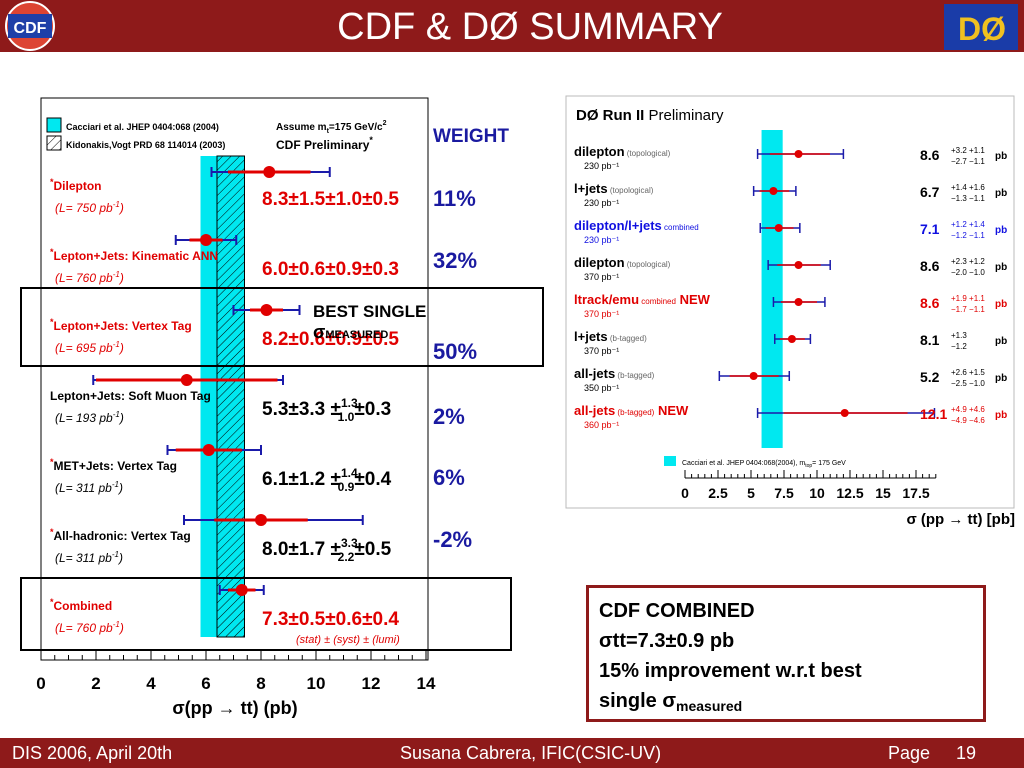 The image size is (1024, 768). Describe the element at coordinates (89, 557) in the screenshot. I see `luminosity-label: (L= 311 pb-1)` at that location.